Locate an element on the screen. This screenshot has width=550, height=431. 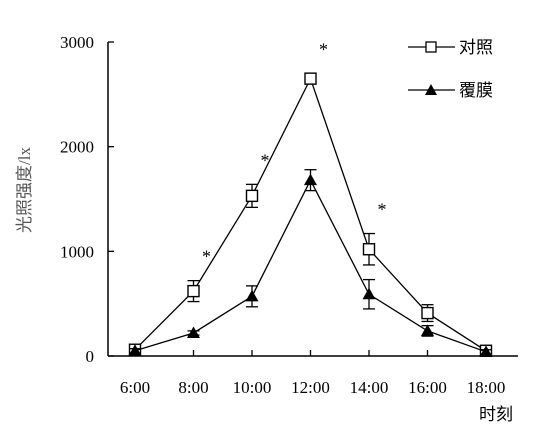
x-tick-label-4: 14:00 is located at coordinates (369, 387).